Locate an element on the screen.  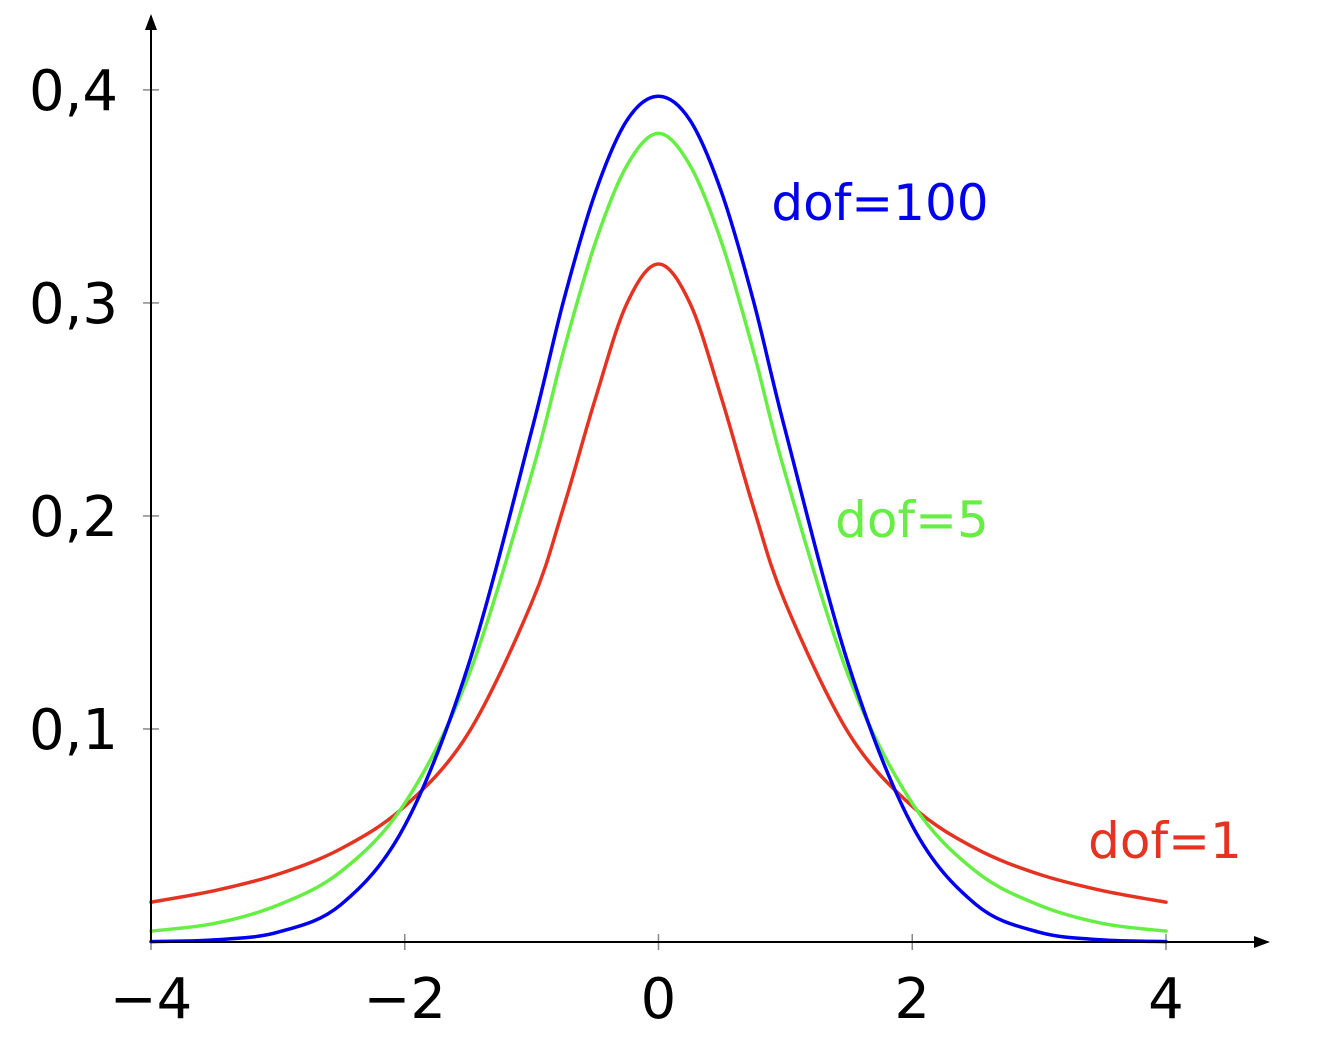
y-tick-label: 0,4 is located at coordinates (73, 91).